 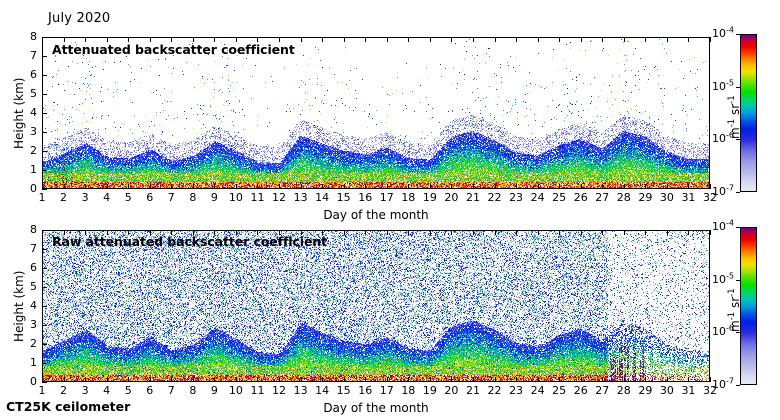 I want to click on x-tick-label: 27, so click(x=602, y=390).